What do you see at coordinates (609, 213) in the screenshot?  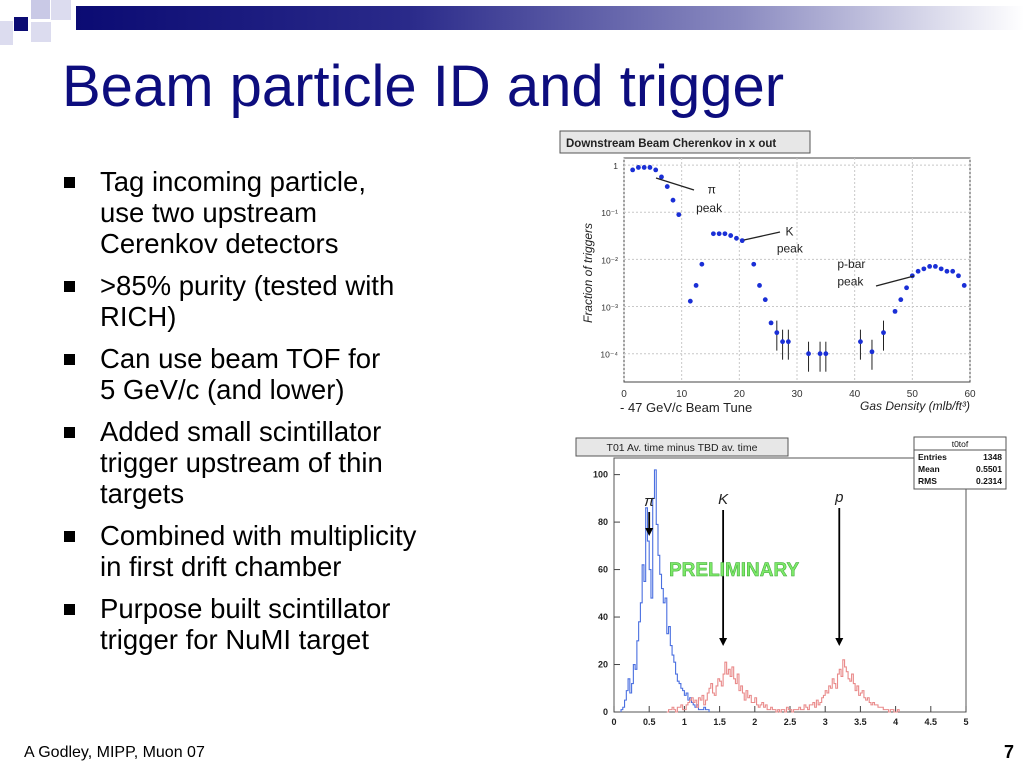 I see `y-tick-label: 10⁻¹` at bounding box center [609, 213].